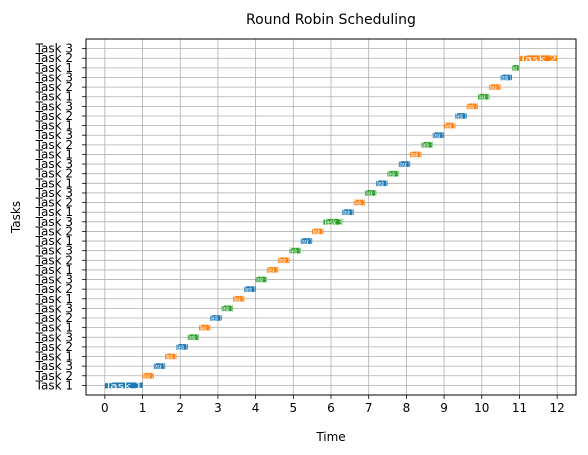  What do you see at coordinates (218, 408) in the screenshot?
I see `x-tick-label: 3` at bounding box center [218, 408].